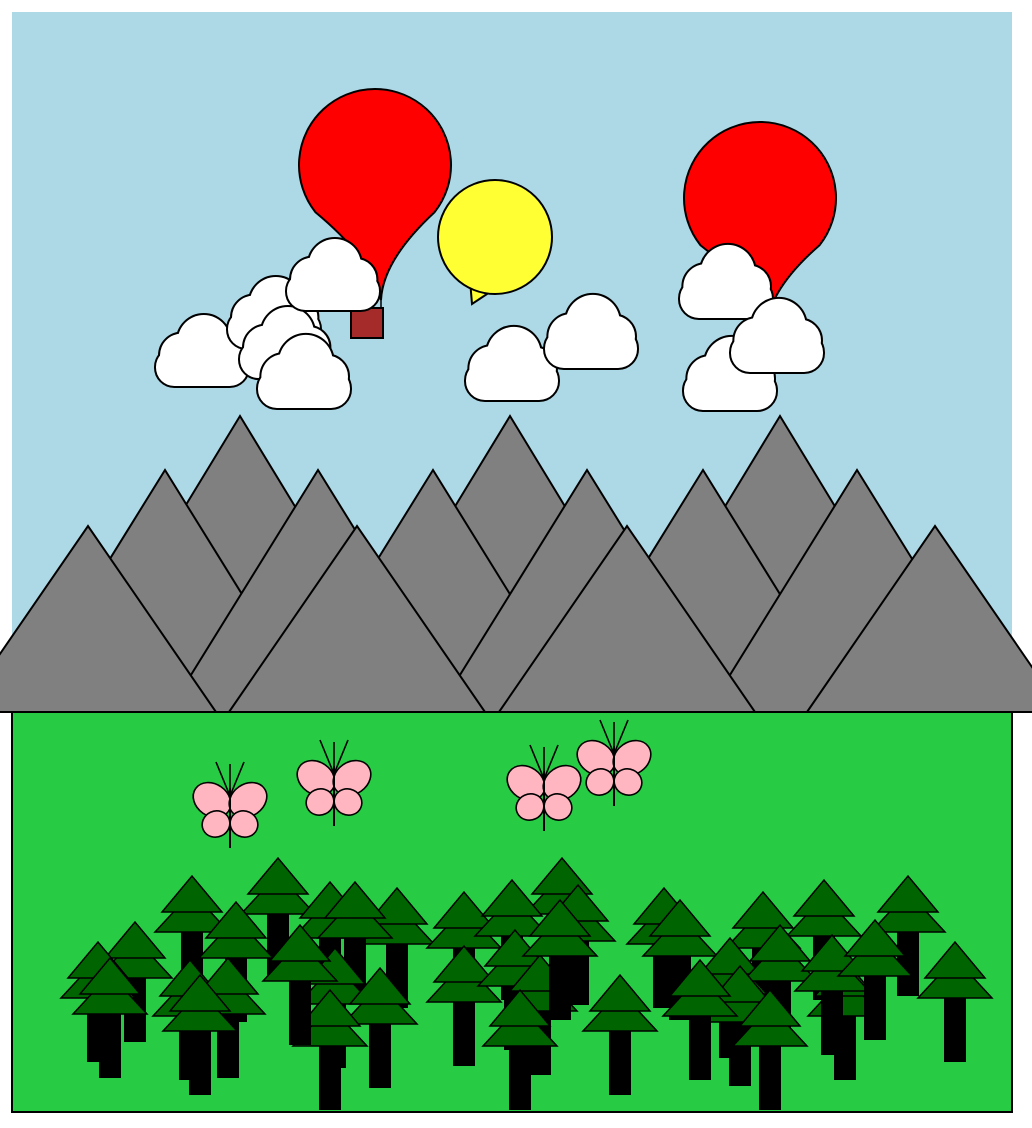 The height and width of the screenshot is (1128, 1032). I want to click on hot-air-balloons, so click(567, 213).